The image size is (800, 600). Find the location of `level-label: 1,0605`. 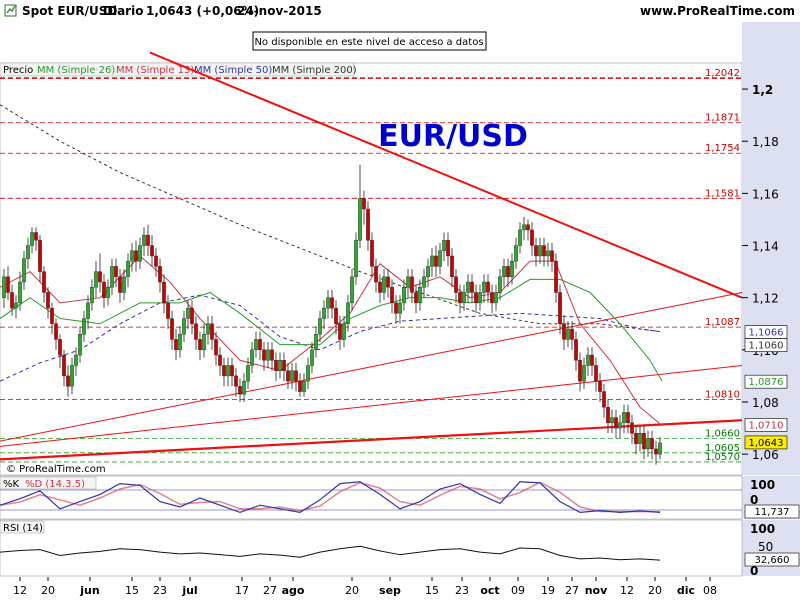

level-label: 1,0605 is located at coordinates (722, 448).